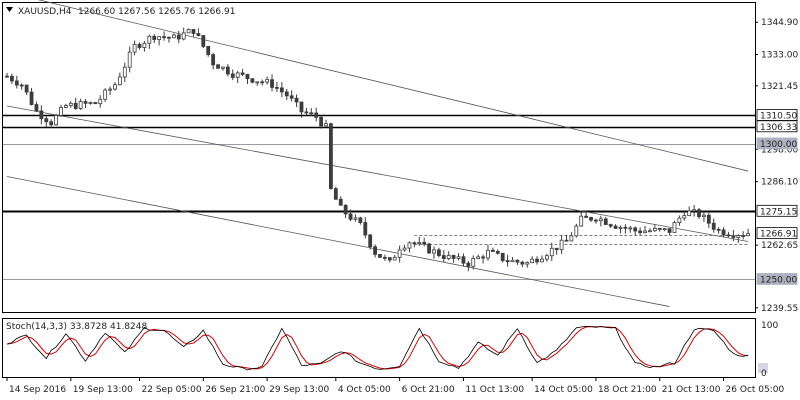  Describe the element at coordinates (691, 390) in the screenshot. I see `time-tick-label: 21 Oct 13:00` at that location.